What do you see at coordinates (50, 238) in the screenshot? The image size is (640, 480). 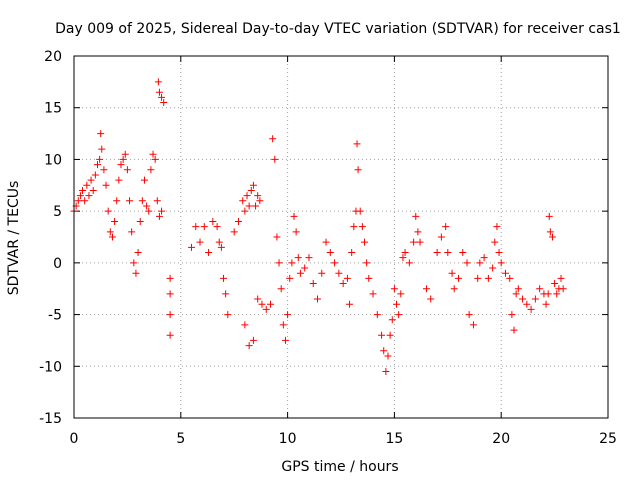 I see `y-tick-labels: -15 -10 -5 0 5 10 15 20` at bounding box center [50, 238].